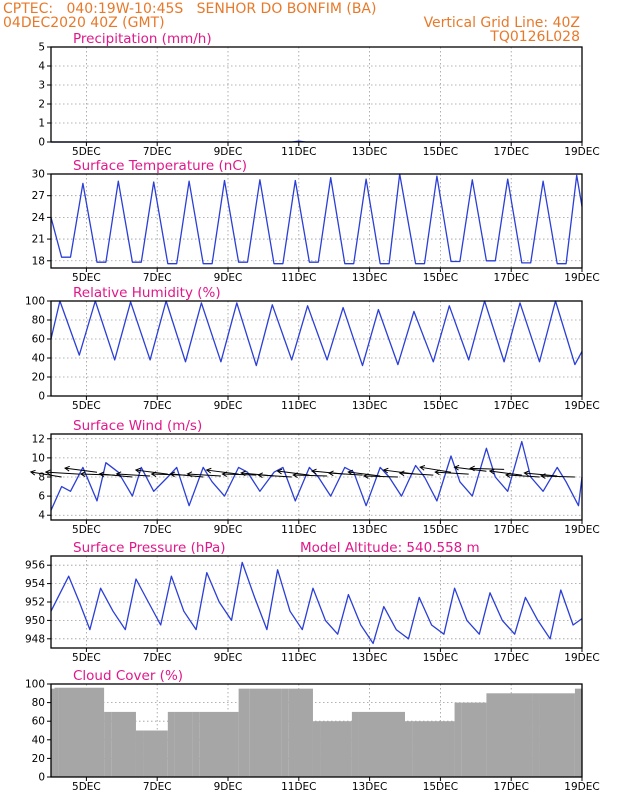  Describe the element at coordinates (510, 530) in the screenshot. I see `xtick-label-wind: 17DEC` at that location.